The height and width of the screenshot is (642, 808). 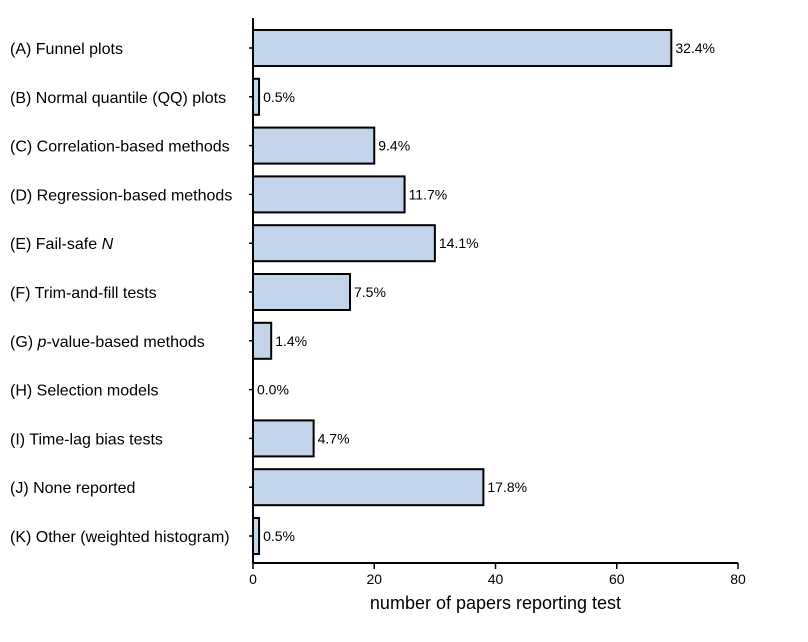 What do you see at coordinates (72, 488) in the screenshot?
I see `category-label: (J) None reported` at bounding box center [72, 488].